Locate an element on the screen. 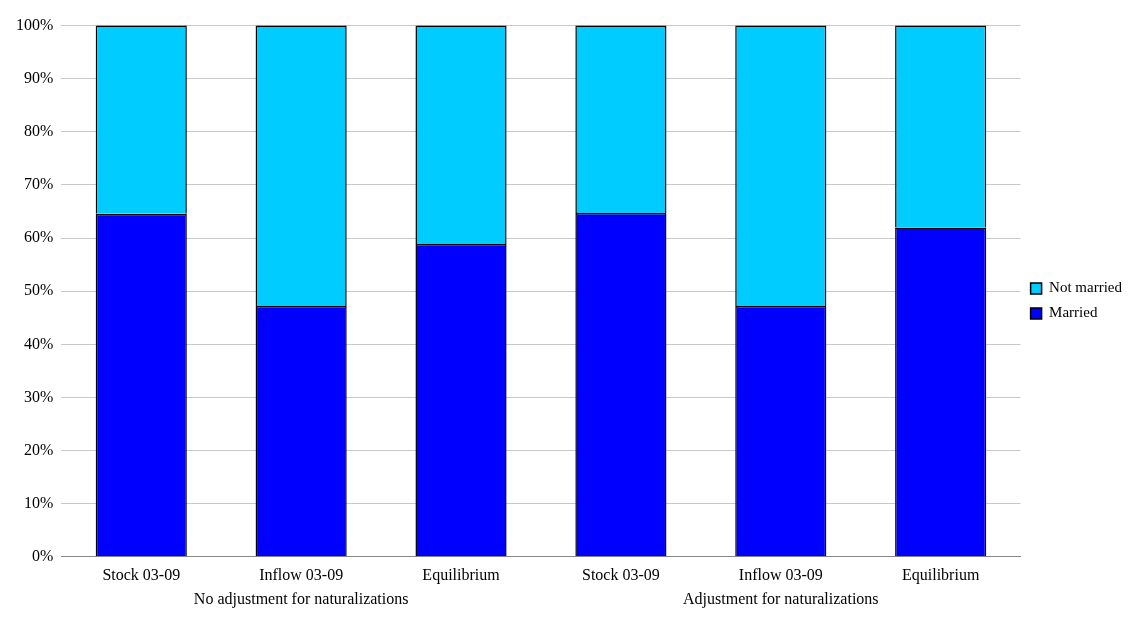  y-tick-label: 10% is located at coordinates (39, 502).